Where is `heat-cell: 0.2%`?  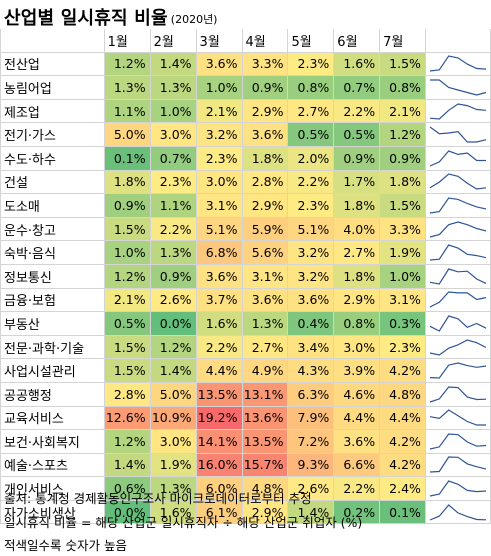
heat-cell: 0.2% is located at coordinates (357, 512).